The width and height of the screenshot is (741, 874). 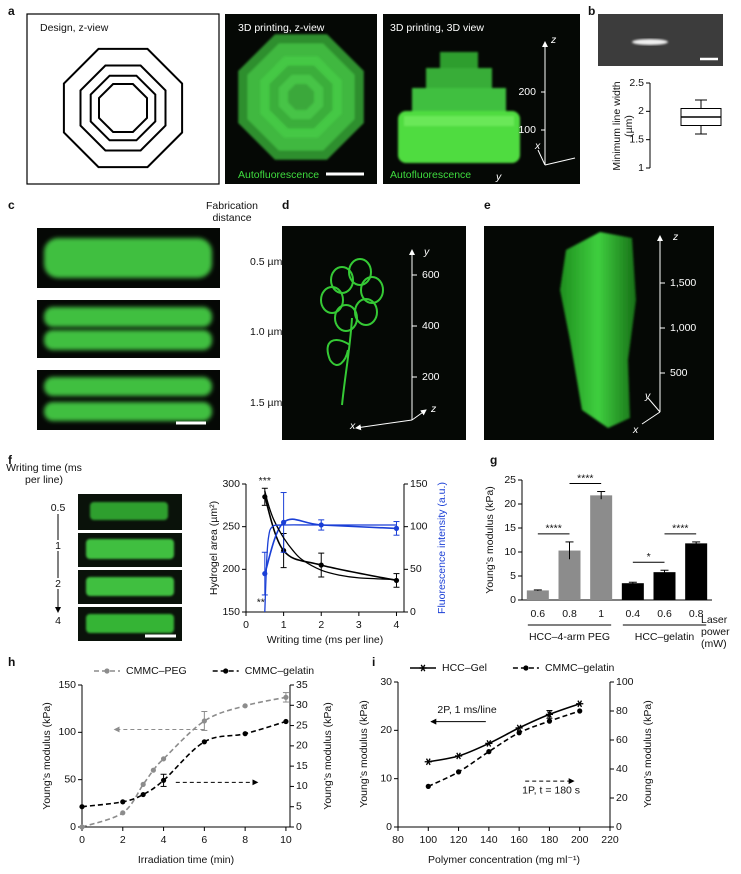 What do you see at coordinates (156, 671) in the screenshot?
I see `legend-label: CMMC–PEG` at bounding box center [156, 671].